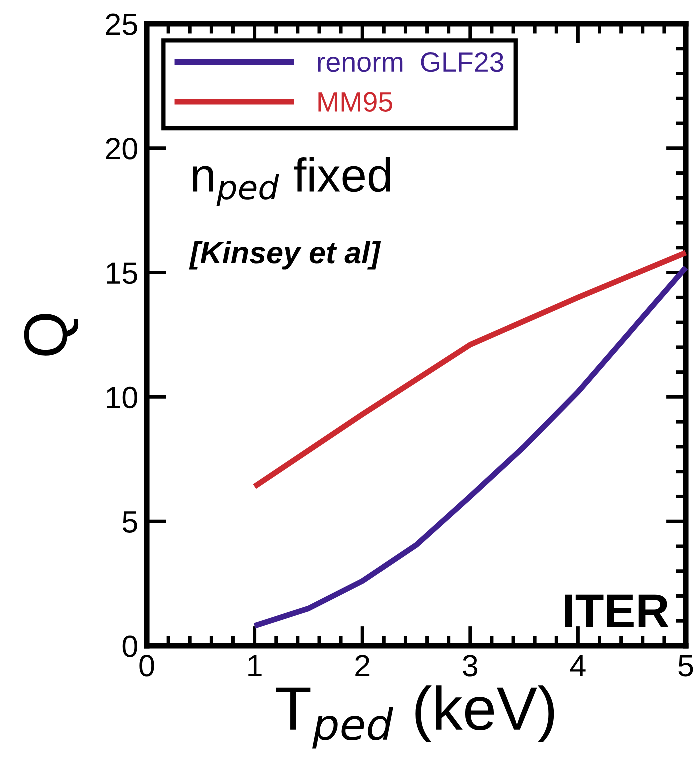 Image resolution: width=696 pixels, height=783 pixels. I want to click on y-axis-title: Q, so click(51, 335).